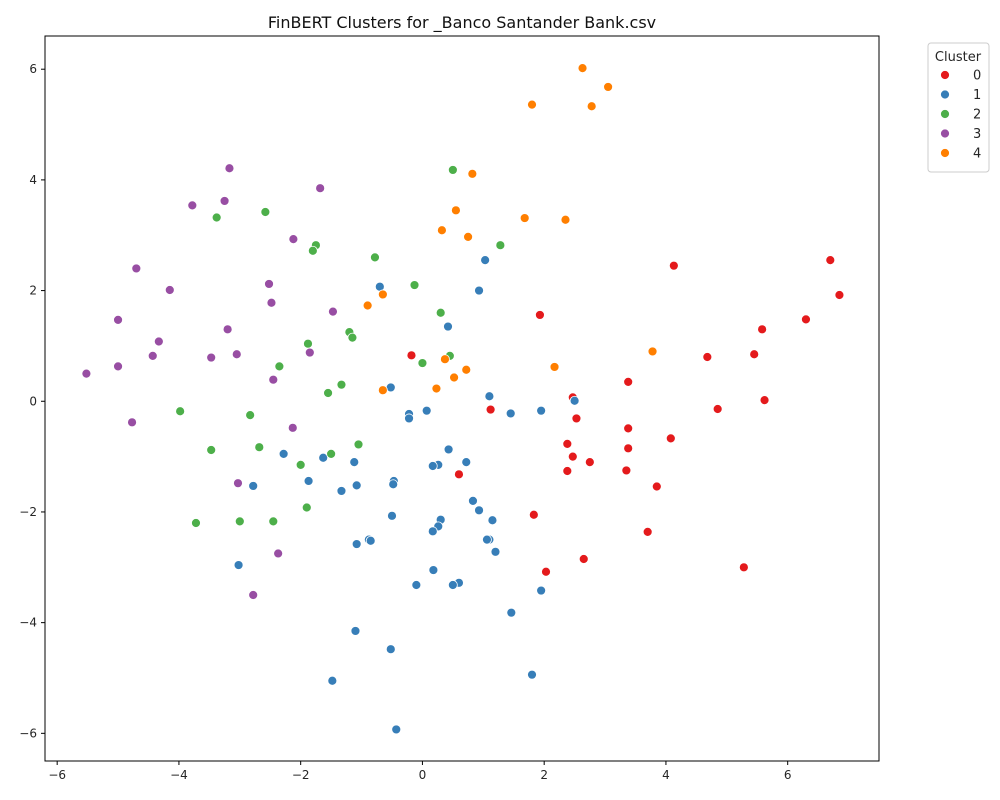  Describe the element at coordinates (33, 69) in the screenshot. I see `y-tick-label: 6` at that location.